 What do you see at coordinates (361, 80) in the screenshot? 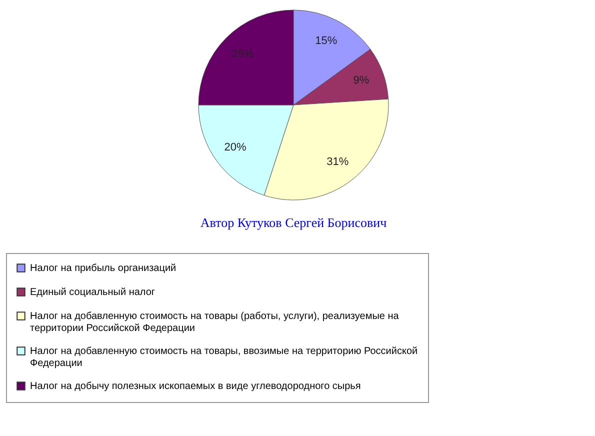
I see `data-label: 9%` at bounding box center [361, 80].